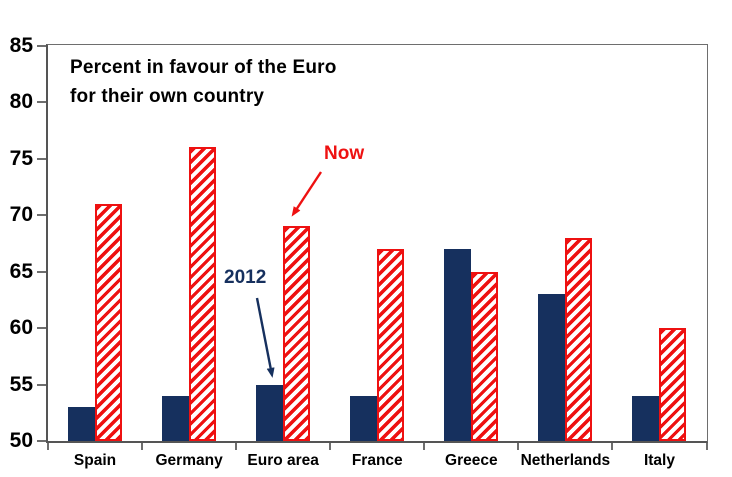 Image resolution: width=732 pixels, height=477 pixels. Describe the element at coordinates (646, 418) in the screenshot. I see `bar-2012-italy` at that location.